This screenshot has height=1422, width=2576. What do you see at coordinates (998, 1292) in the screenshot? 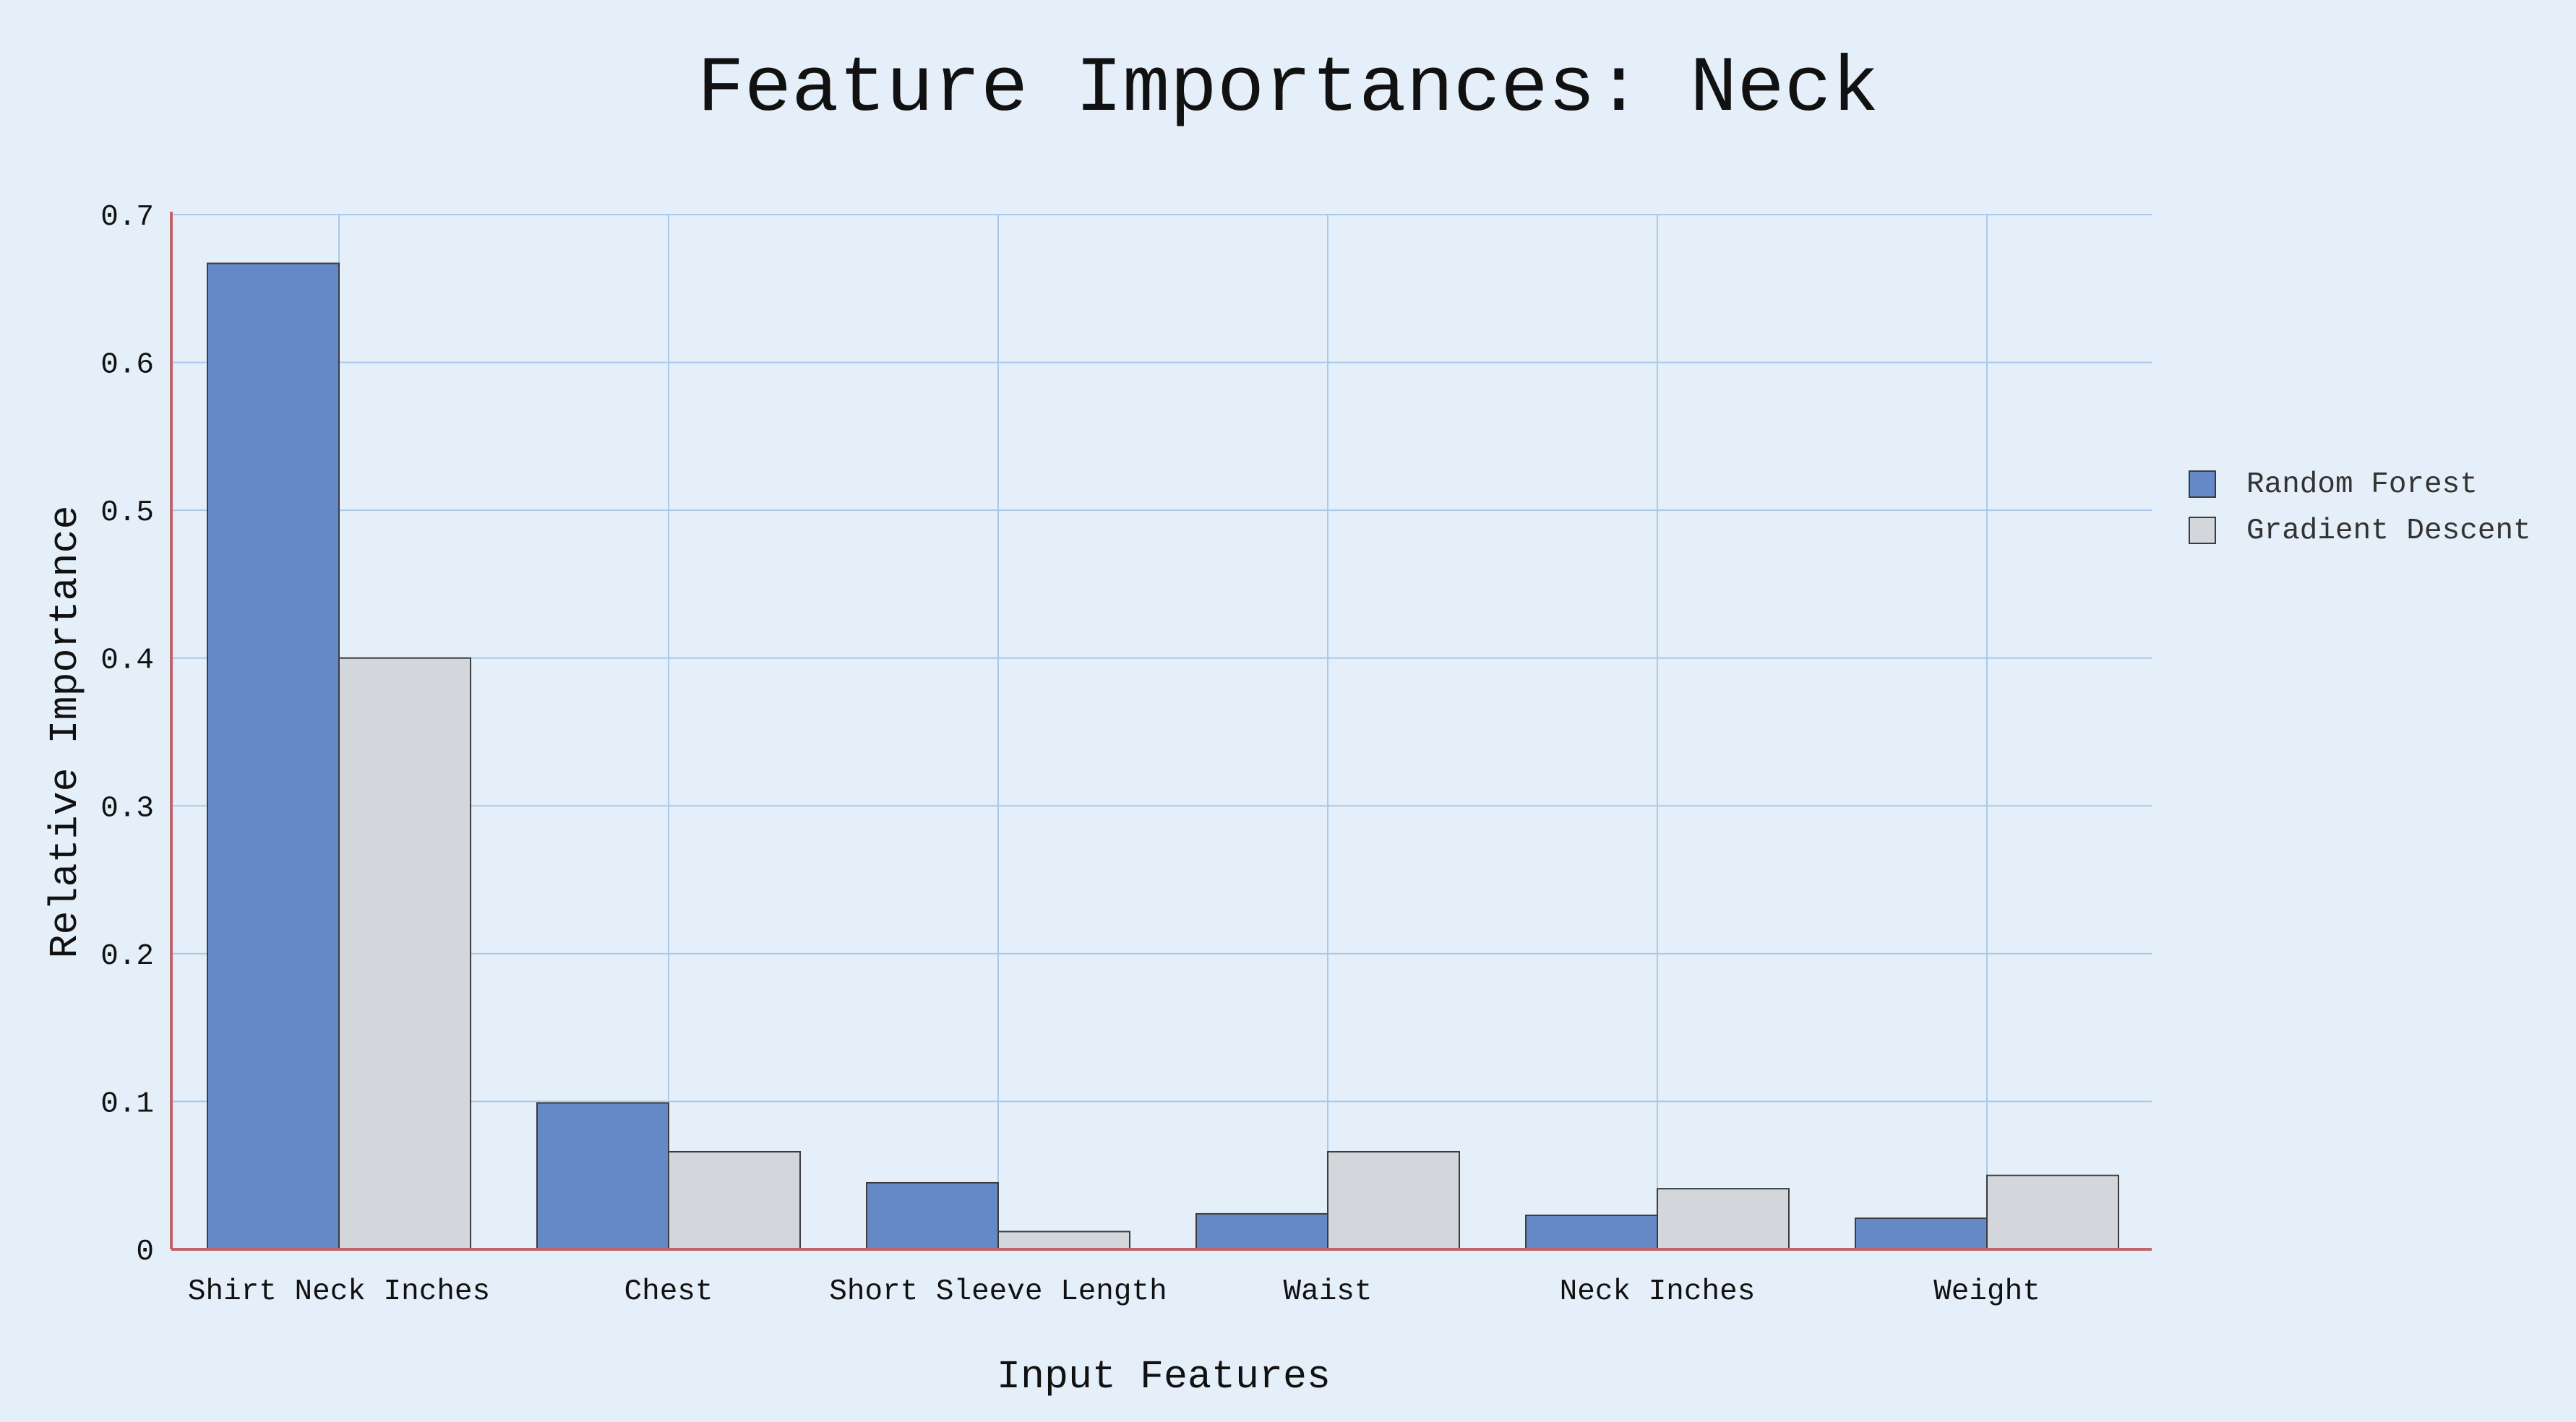
I see `x-tick-label: Short Sleeve Length` at bounding box center [998, 1292].